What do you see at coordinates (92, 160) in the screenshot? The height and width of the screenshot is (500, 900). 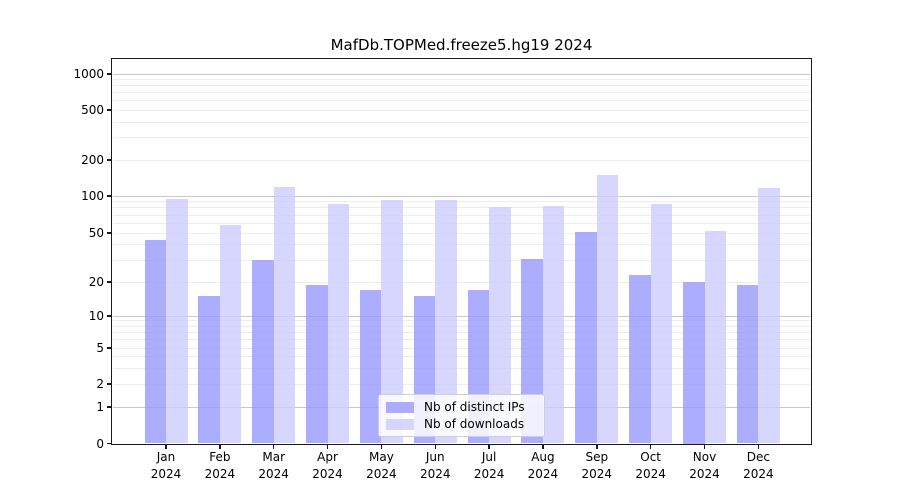 I see `y-tick-label: 200` at bounding box center [92, 160].